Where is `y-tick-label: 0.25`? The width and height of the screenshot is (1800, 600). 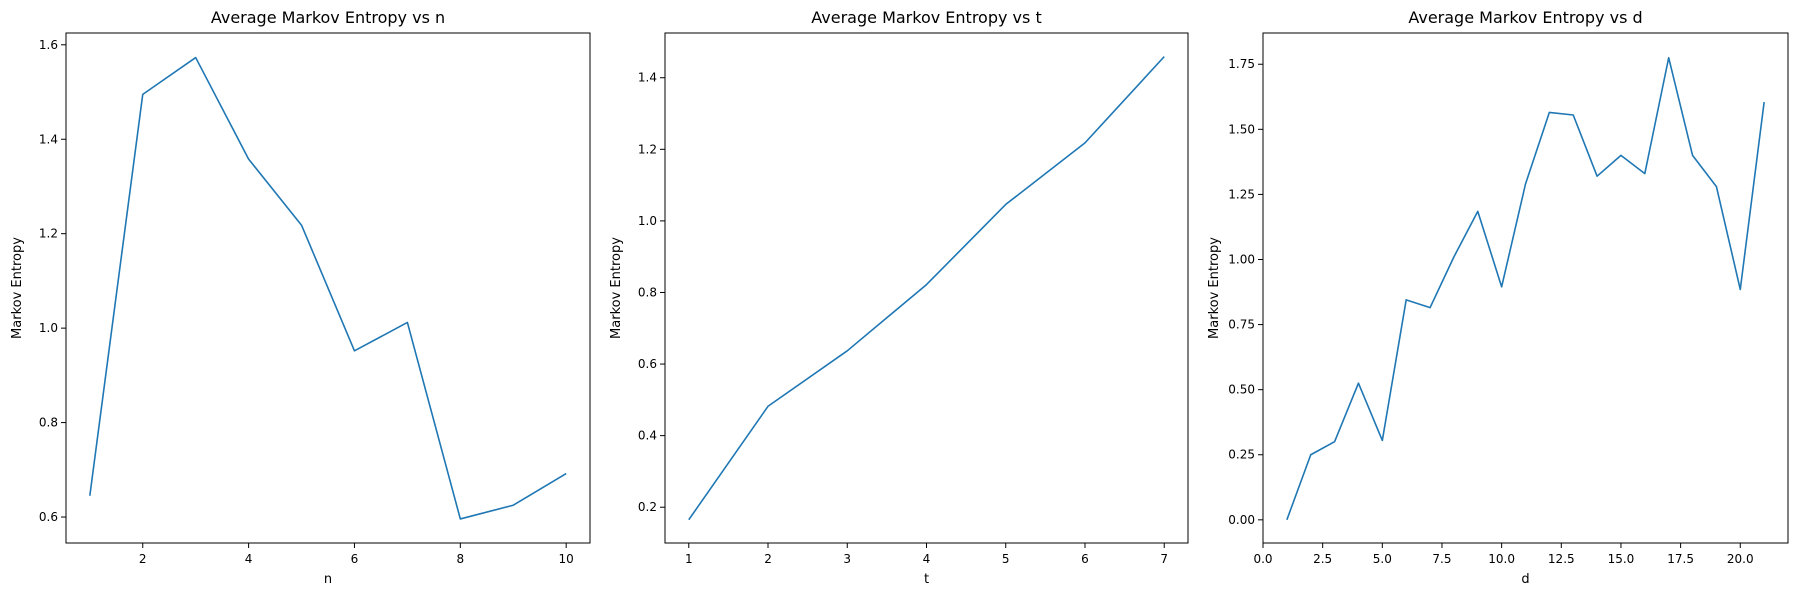
y-tick-label: 0.25 is located at coordinates (1241, 455).